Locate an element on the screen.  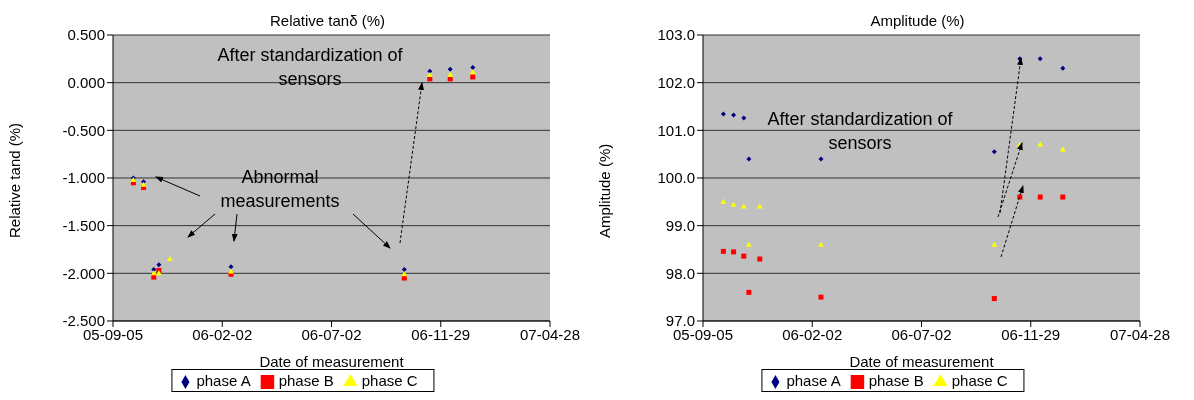
y-tick-label: 101.0 is located at coordinates (676, 130).